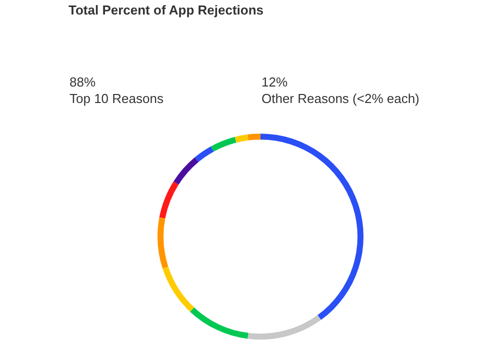 This screenshot has width=502, height=359. I want to click on text: 12%, so click(275, 82).